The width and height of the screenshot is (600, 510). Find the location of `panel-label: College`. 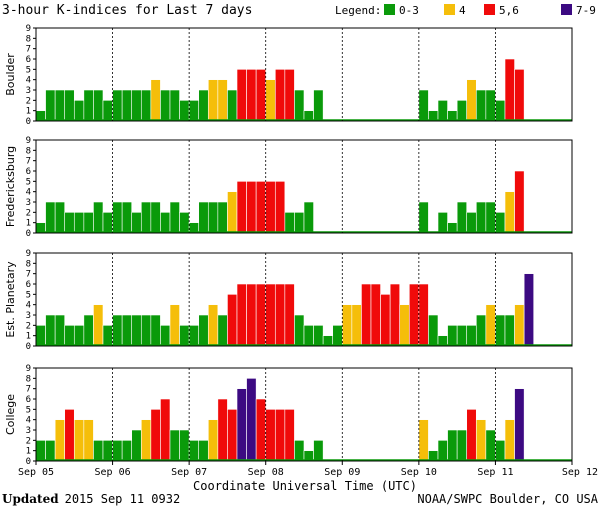

panel-label: College is located at coordinates (10, 414).